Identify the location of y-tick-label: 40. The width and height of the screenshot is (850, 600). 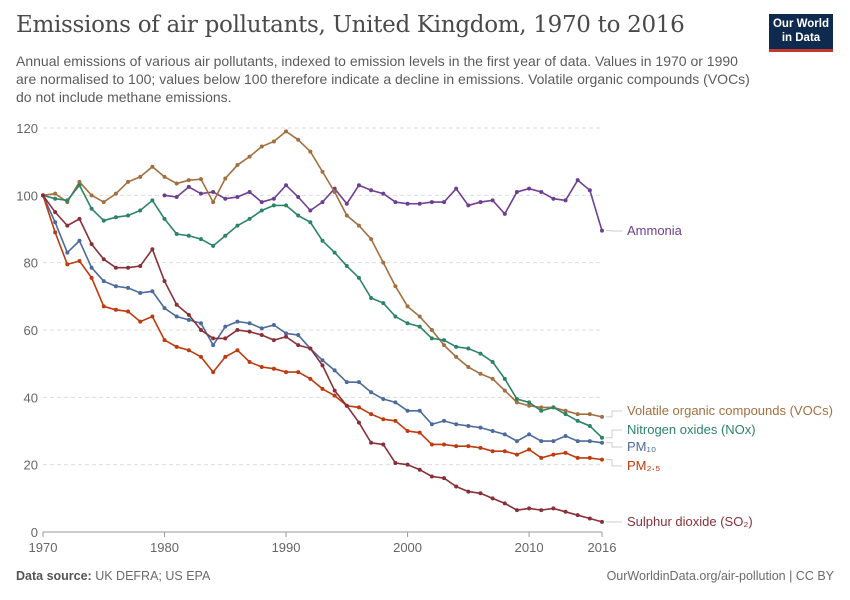
(31, 397).